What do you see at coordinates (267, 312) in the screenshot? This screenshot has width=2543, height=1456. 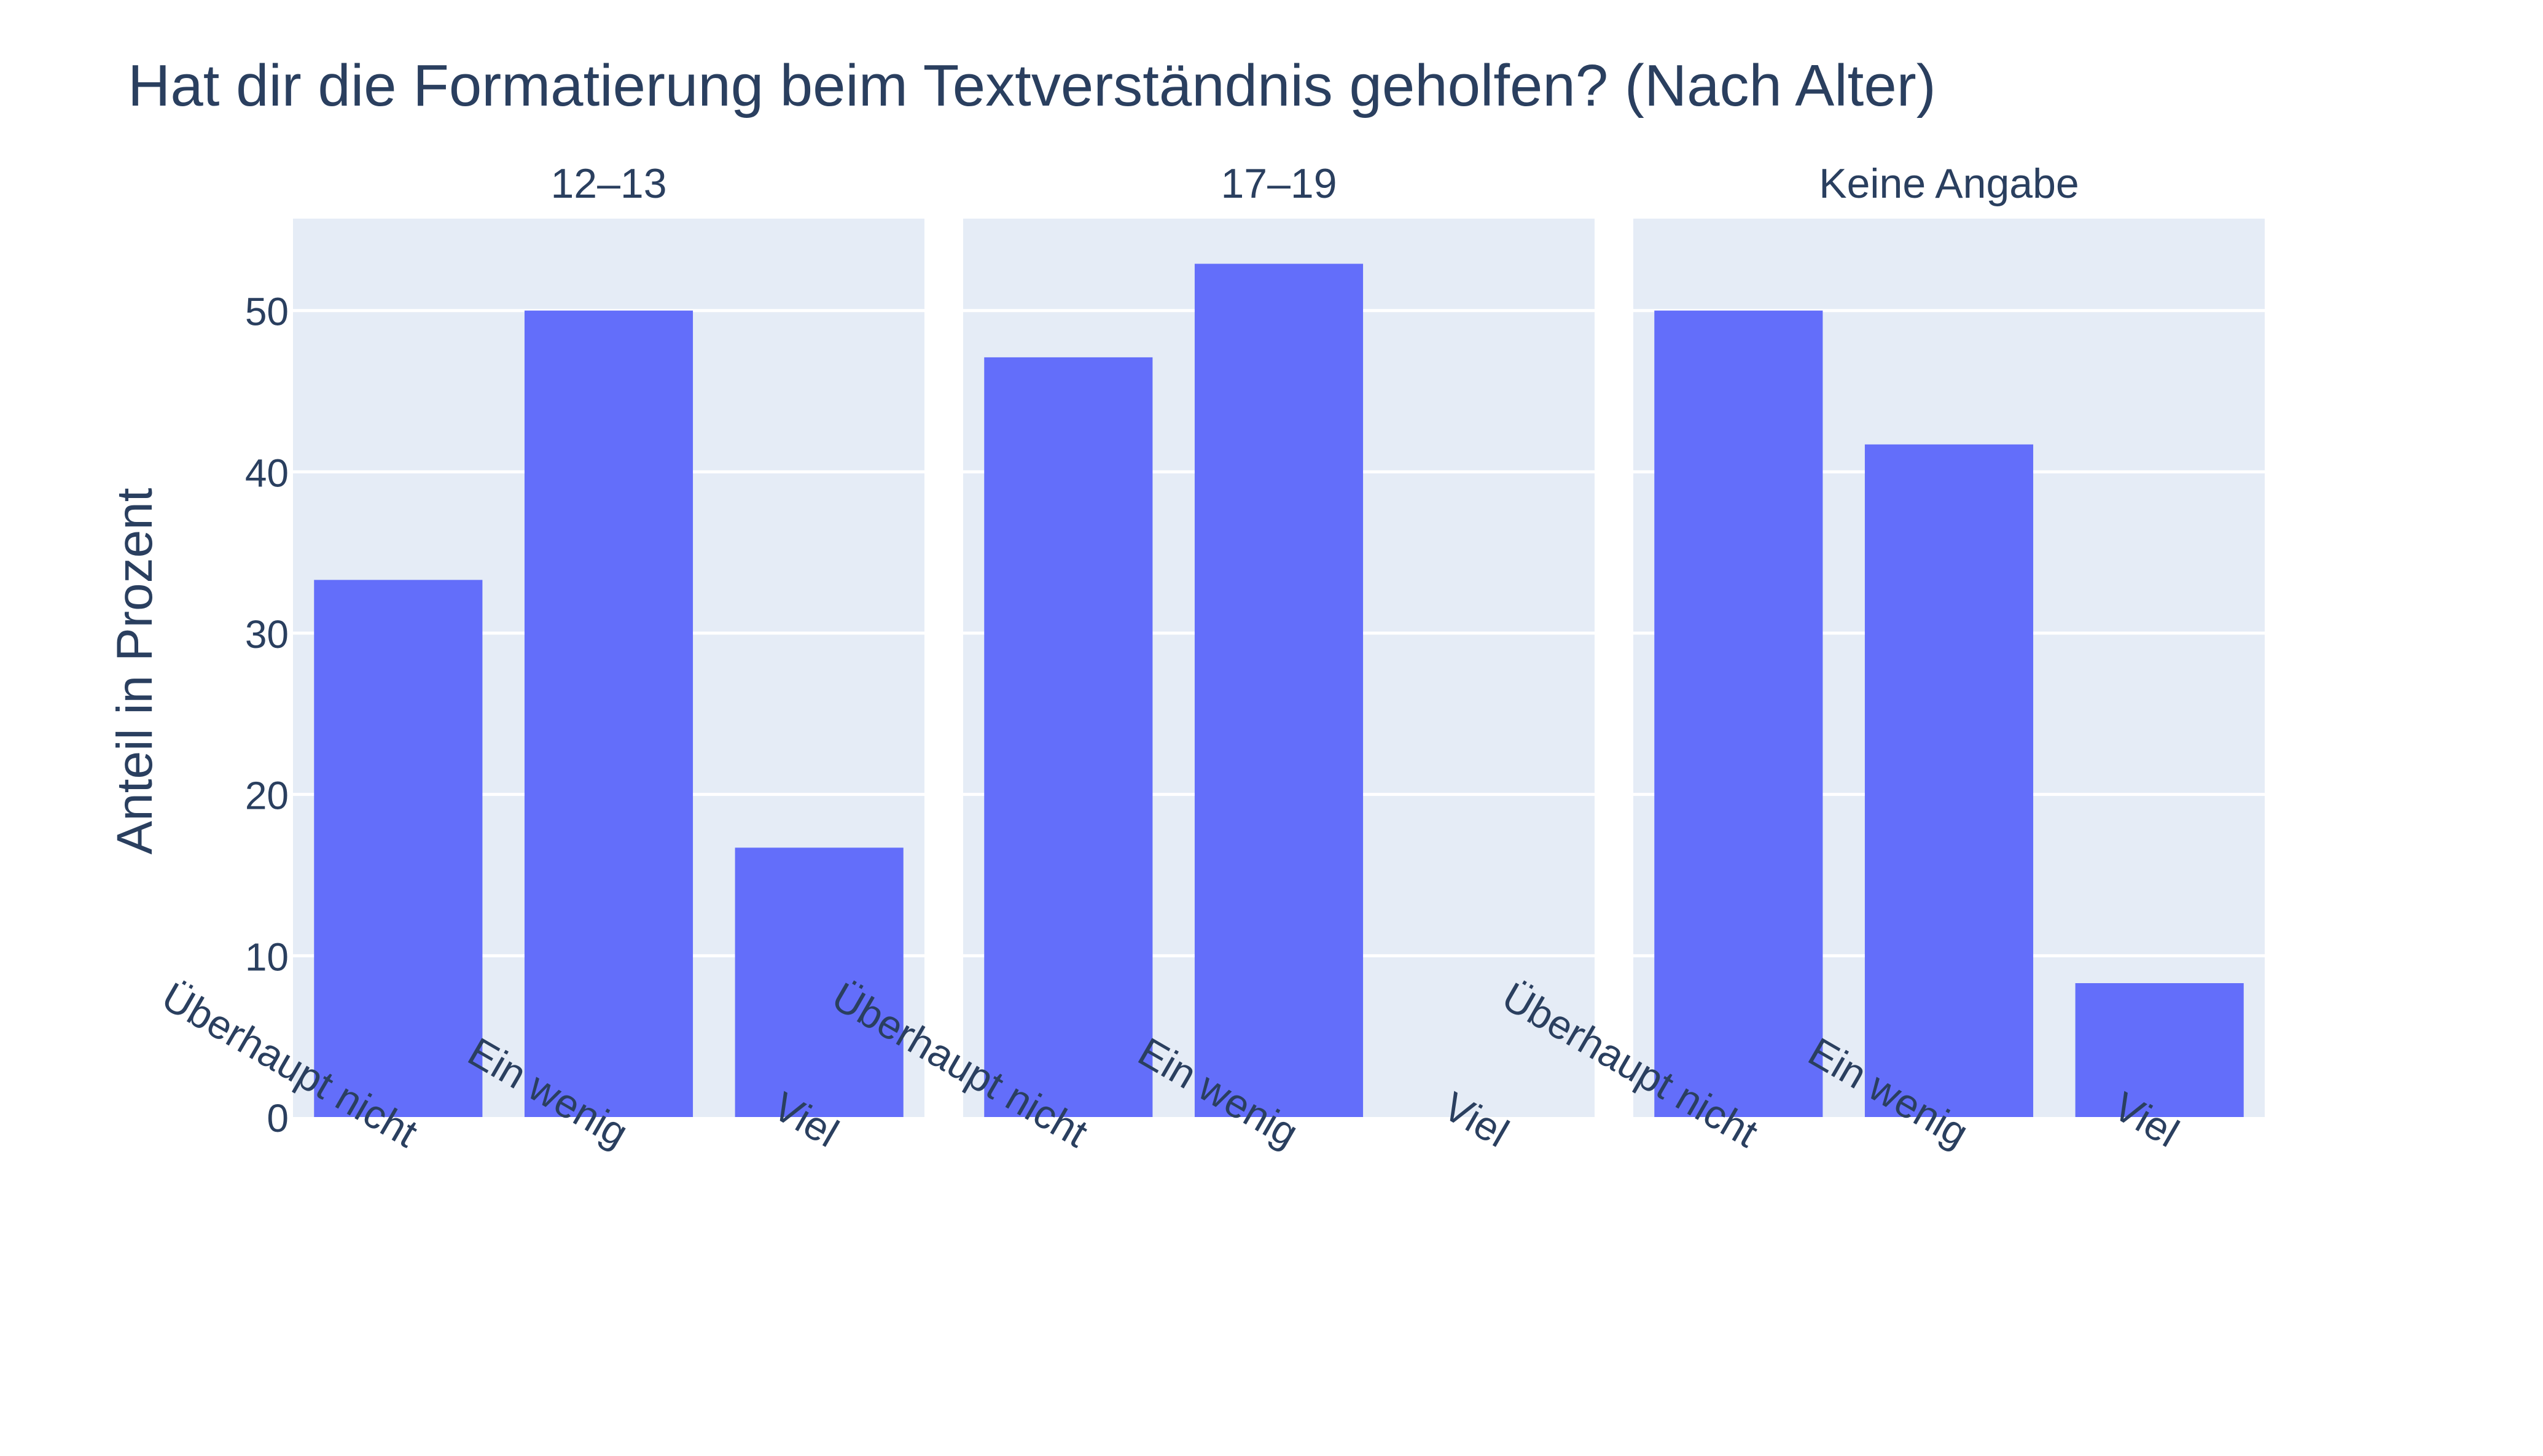 I see `y-tick-label: 50` at bounding box center [267, 312].